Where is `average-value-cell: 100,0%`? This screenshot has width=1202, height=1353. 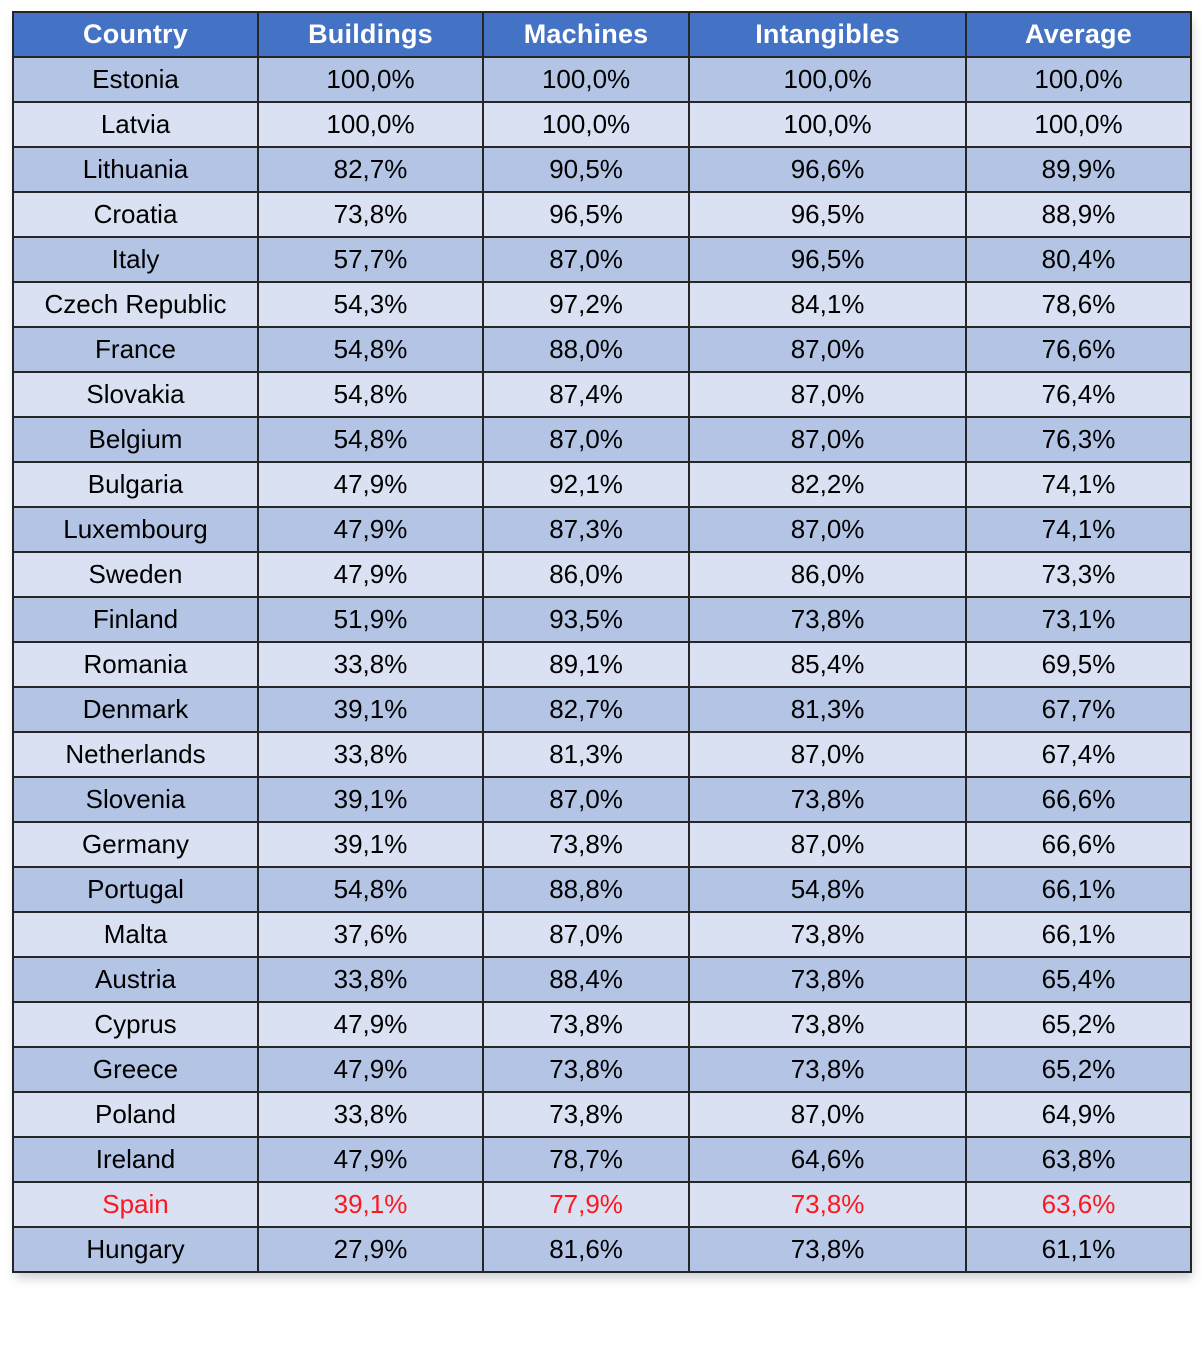
average-value-cell: 100,0% is located at coordinates (1078, 124).